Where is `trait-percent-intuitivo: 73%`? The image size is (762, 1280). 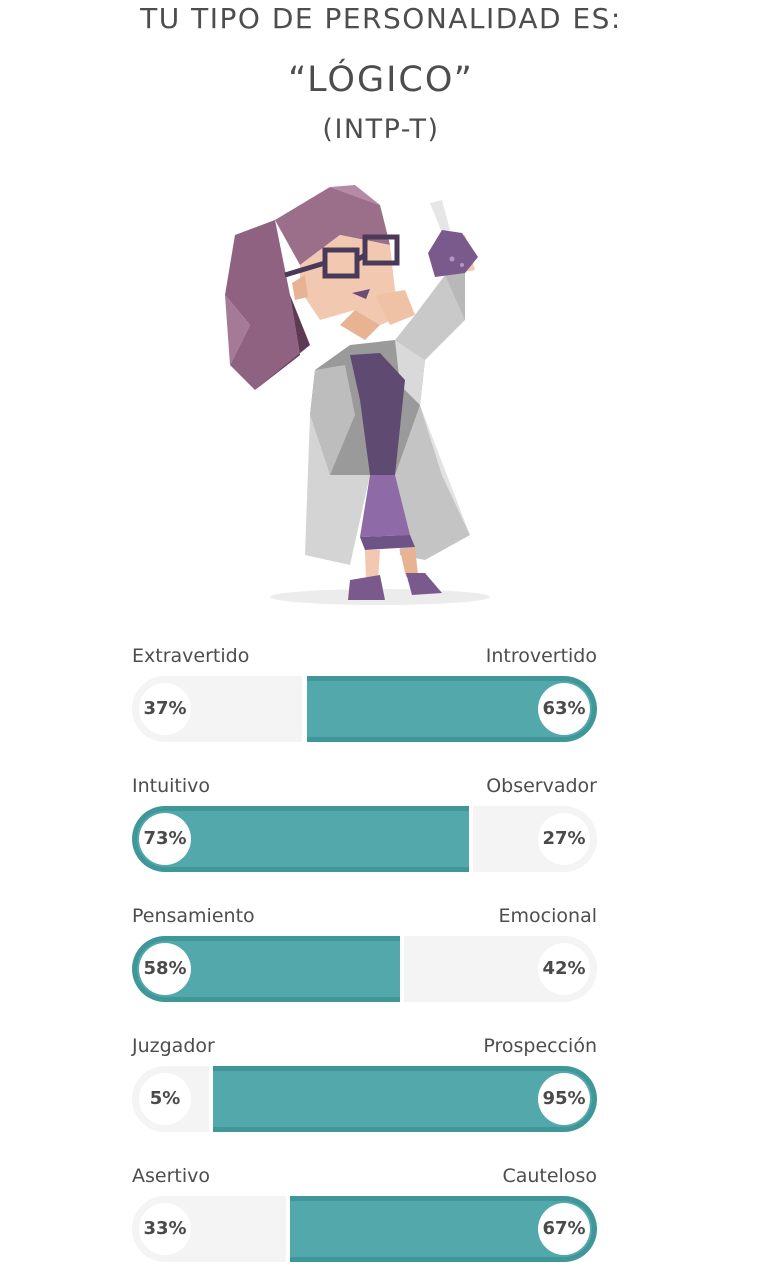 trait-percent-intuitivo: 73% is located at coordinates (165, 839).